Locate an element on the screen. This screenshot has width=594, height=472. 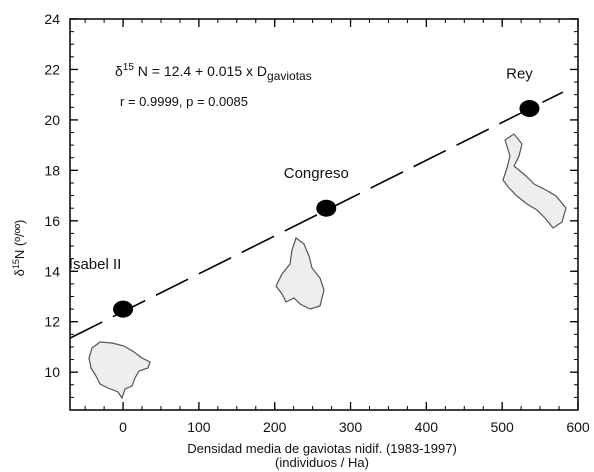
y-tick-label: 10 is located at coordinates (52, 372).